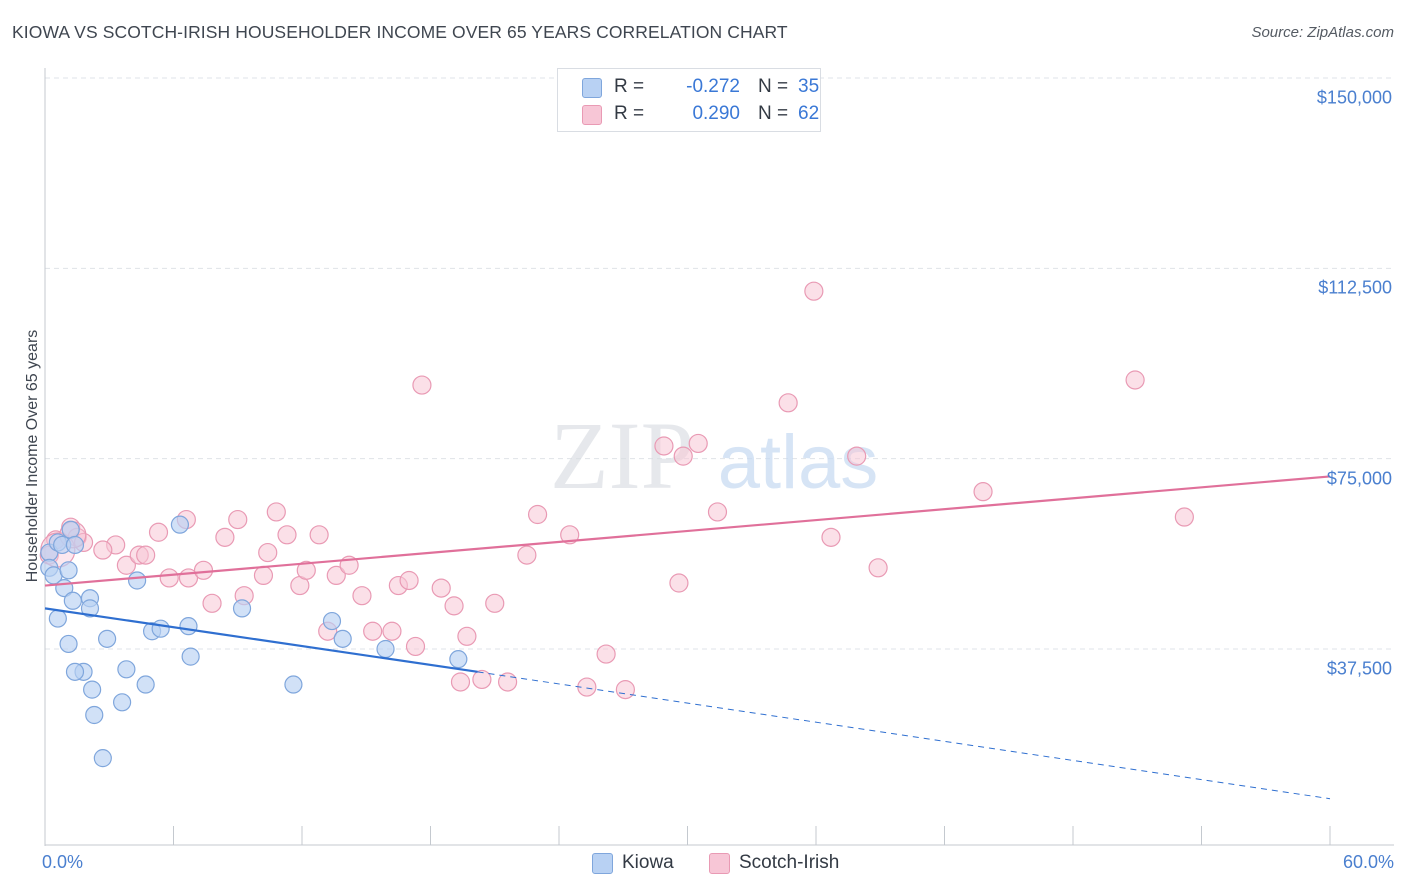  What do you see at coordinates (1322, 32) in the screenshot?
I see `source-label: Source: ZipAtlas.com` at bounding box center [1322, 32].